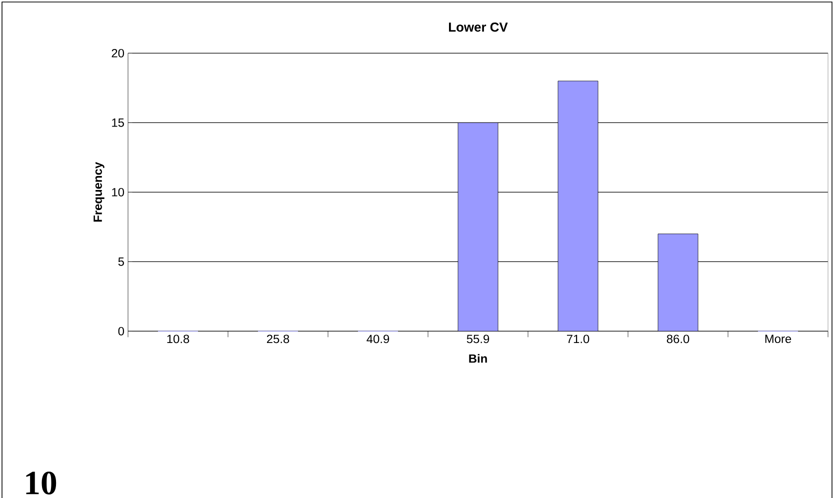  What do you see at coordinates (118, 122) in the screenshot?
I see `y-tick-label: 15` at bounding box center [118, 122].